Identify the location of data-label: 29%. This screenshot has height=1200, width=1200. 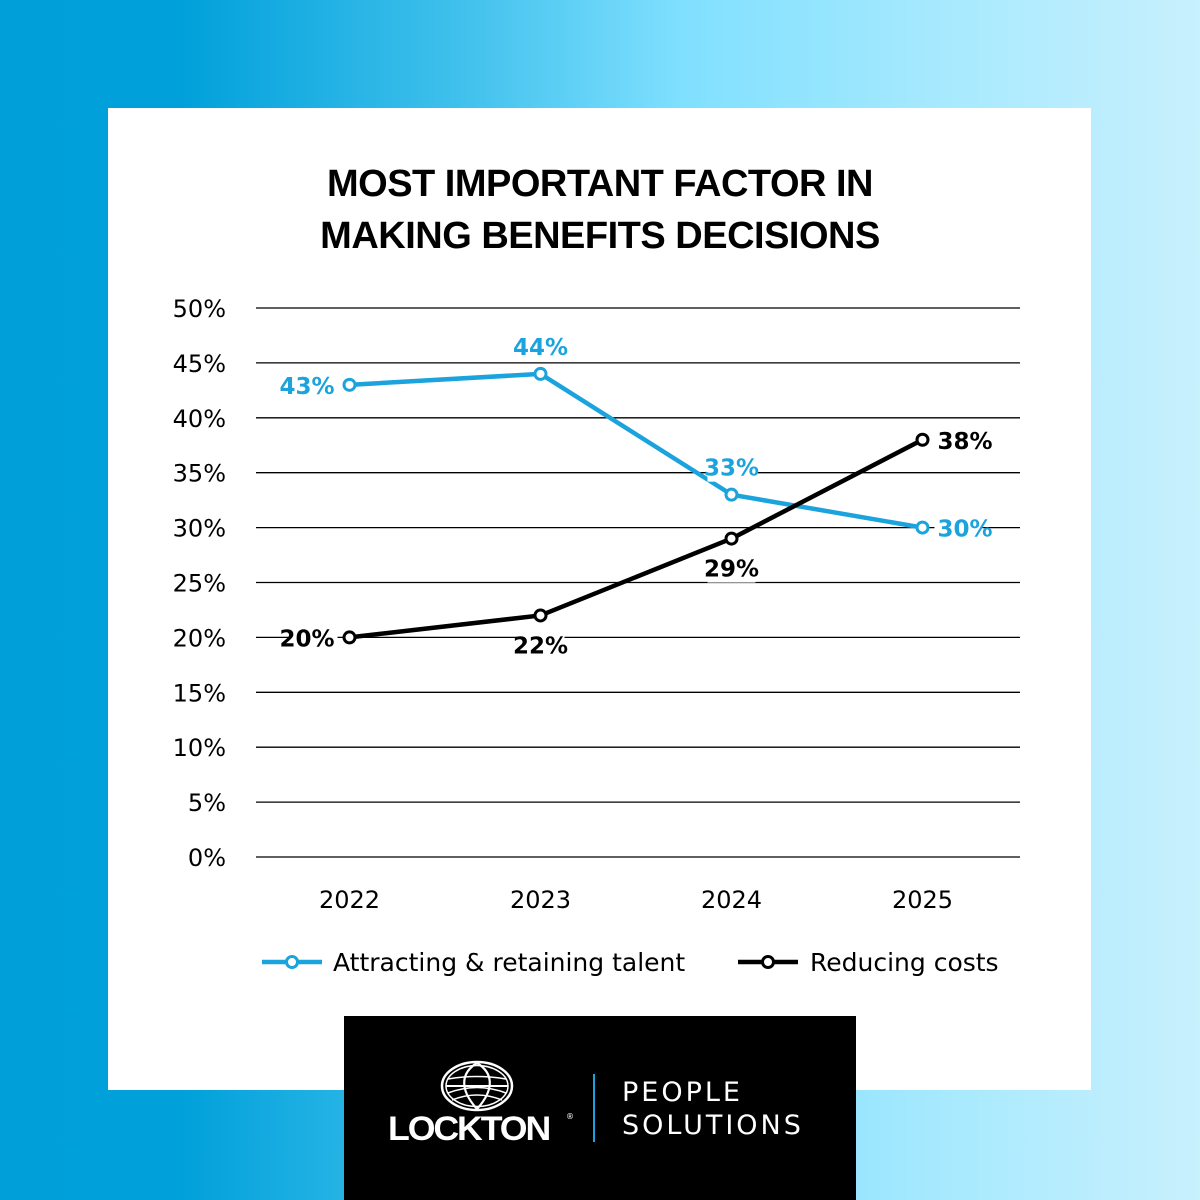
(731, 570).